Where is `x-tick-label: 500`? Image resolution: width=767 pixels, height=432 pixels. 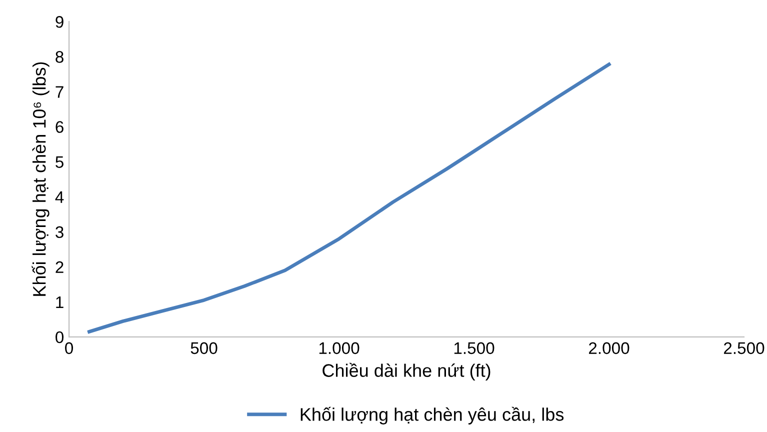 x-tick-label: 500 is located at coordinates (204, 348).